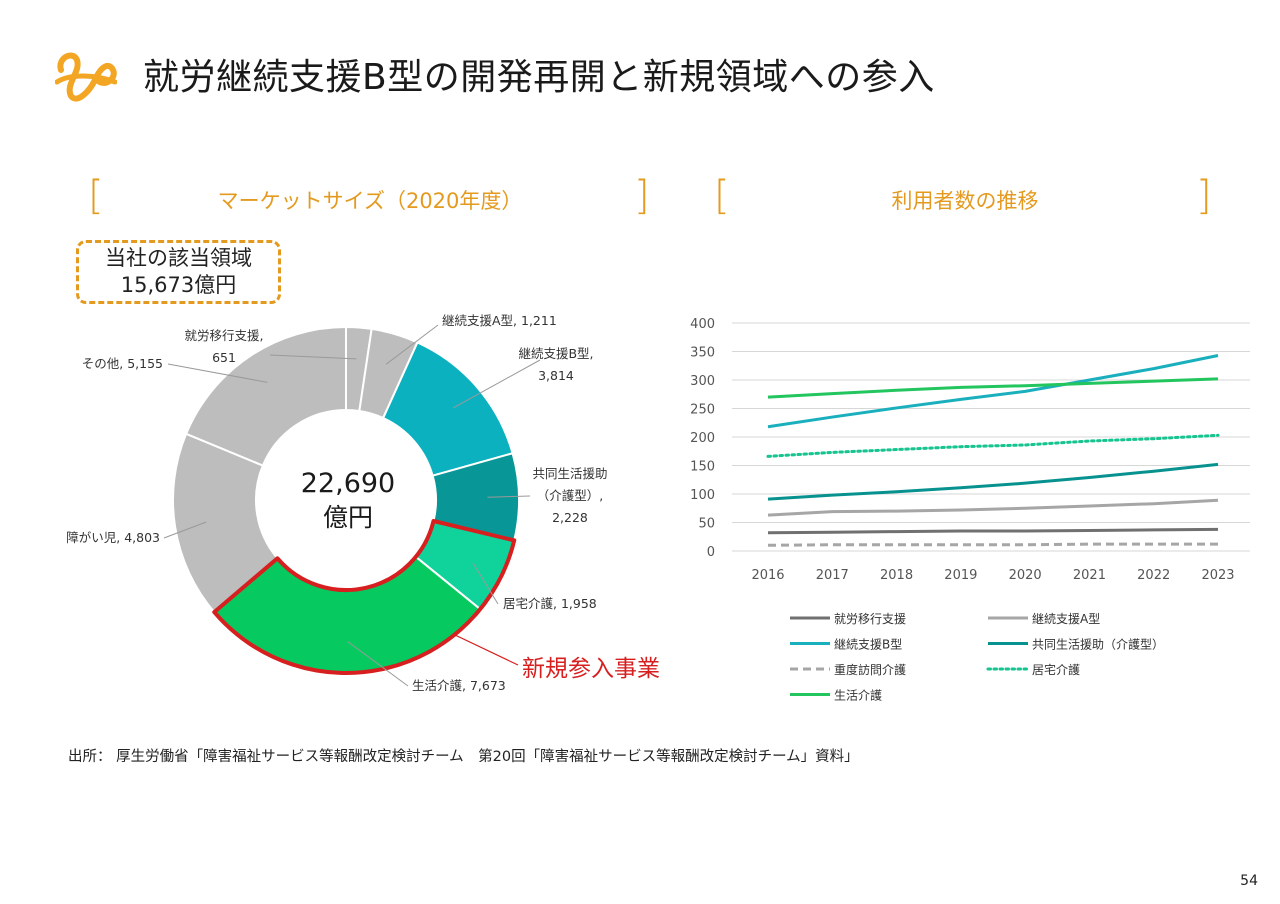 The image size is (1280, 904). I want to click on y-tick-label: 350, so click(702, 353).